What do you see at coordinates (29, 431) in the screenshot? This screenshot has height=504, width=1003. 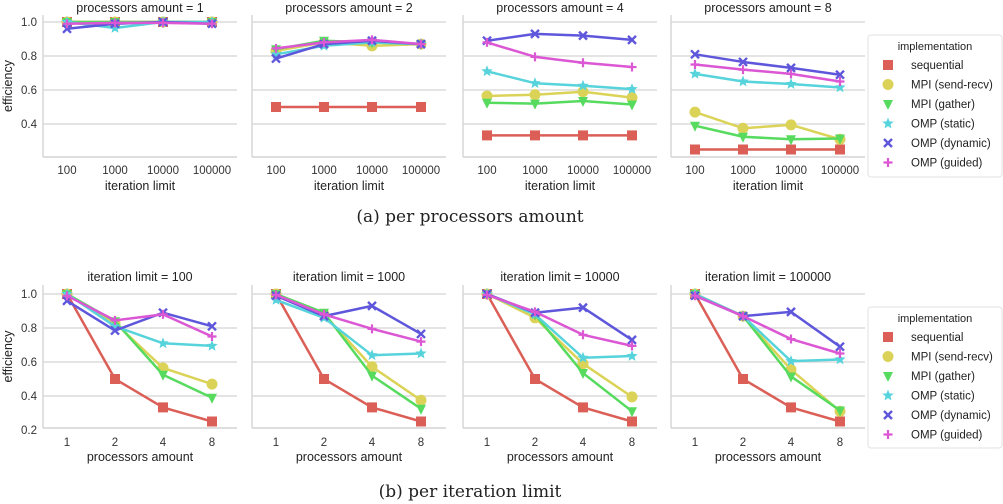 I see `y-tick-label: 0.2` at bounding box center [29, 431].